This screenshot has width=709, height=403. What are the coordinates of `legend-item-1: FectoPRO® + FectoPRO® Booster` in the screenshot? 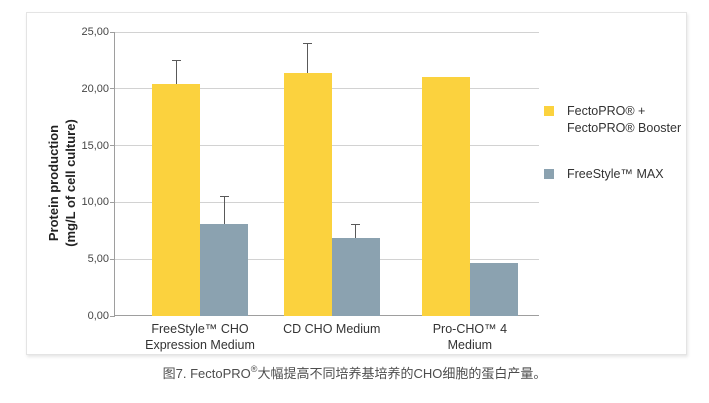 It's located at (615, 120).